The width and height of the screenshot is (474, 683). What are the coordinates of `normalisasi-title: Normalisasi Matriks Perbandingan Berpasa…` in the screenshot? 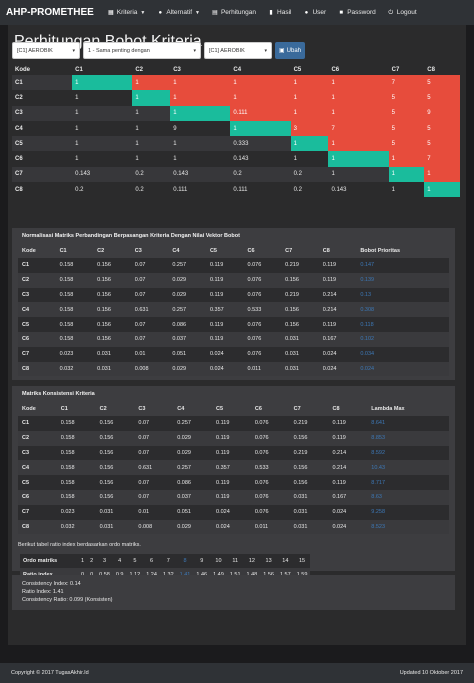 It's located at (131, 236).